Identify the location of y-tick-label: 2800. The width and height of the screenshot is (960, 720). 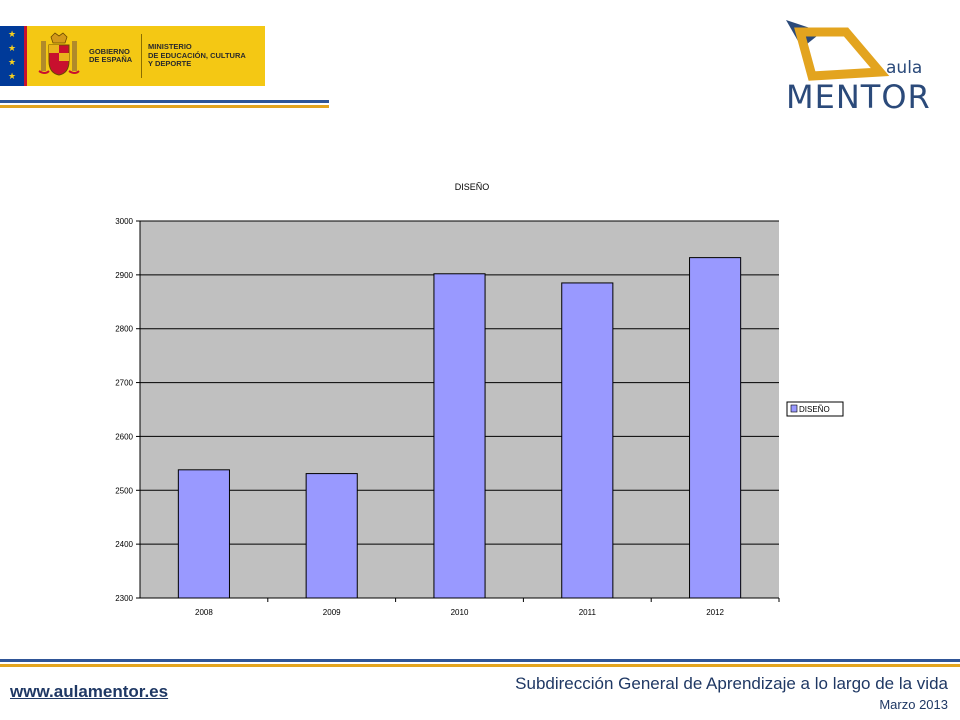
(124, 329).